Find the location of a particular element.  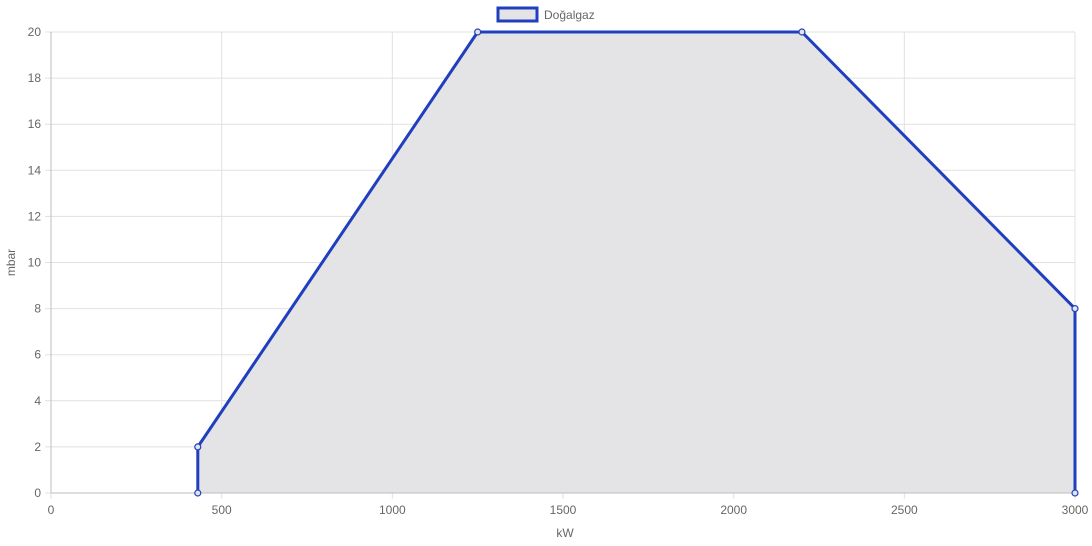

y-tick-label: 10 is located at coordinates (35, 263).